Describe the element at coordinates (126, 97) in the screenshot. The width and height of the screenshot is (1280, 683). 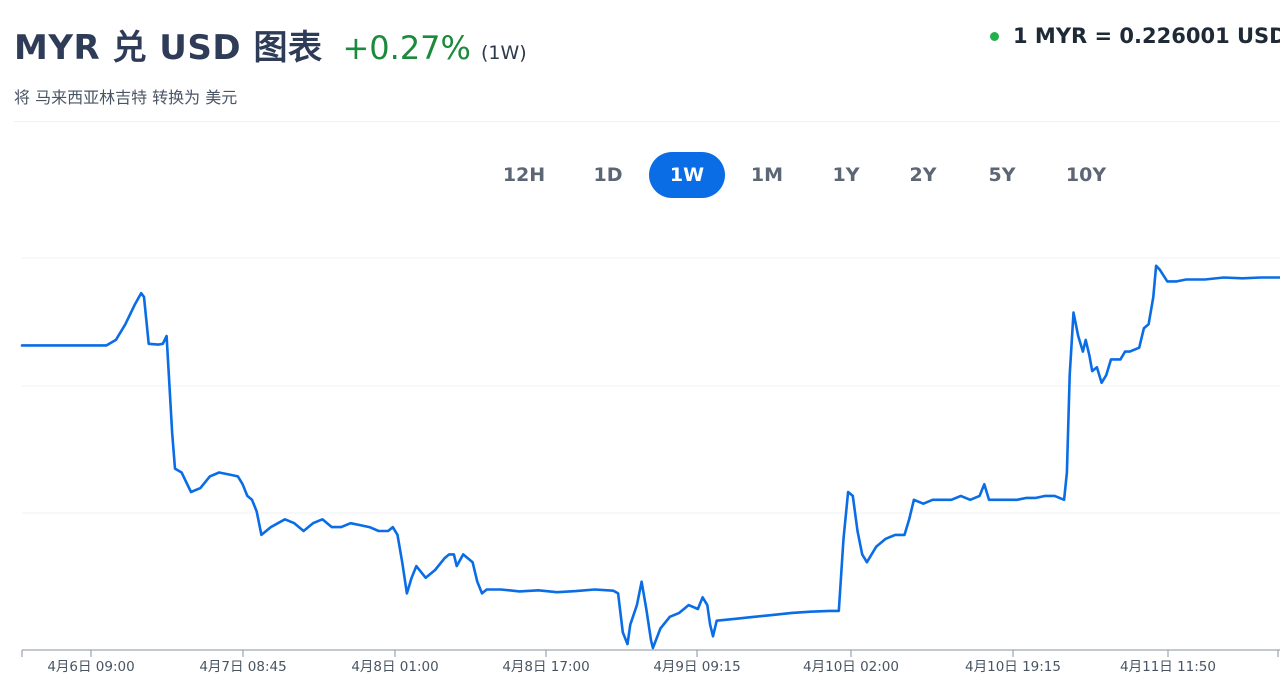
I see `conversion-subtitle: 将 马来西亚林吉特 转换为 美元` at that location.